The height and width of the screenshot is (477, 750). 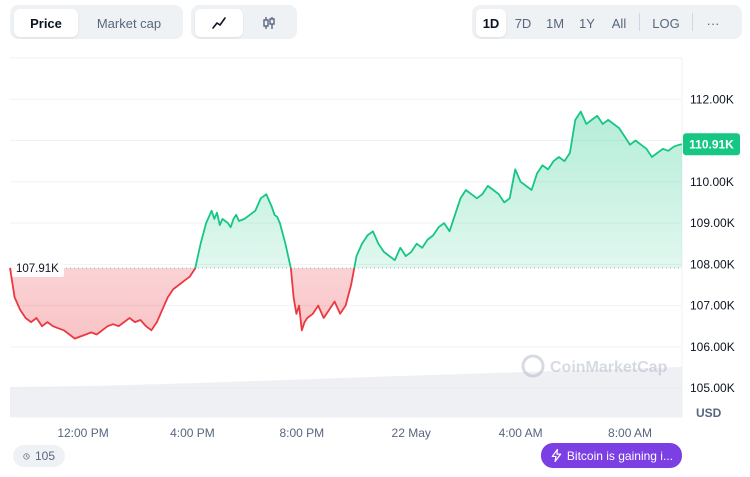 I want to click on y-tick-label: 106.00K, so click(x=712, y=347).